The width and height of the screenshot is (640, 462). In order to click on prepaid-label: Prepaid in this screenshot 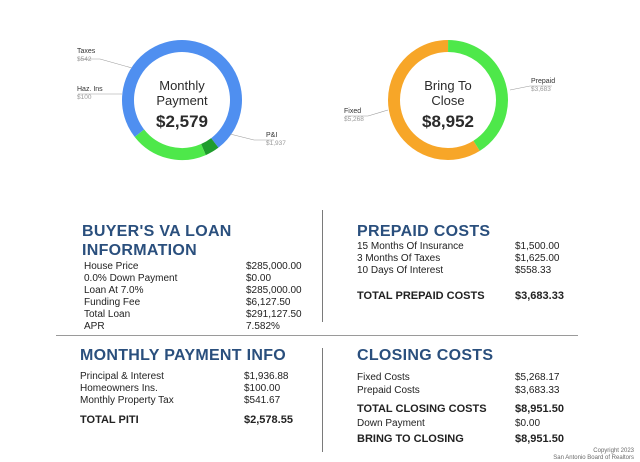, I will do `click(543, 81)`.